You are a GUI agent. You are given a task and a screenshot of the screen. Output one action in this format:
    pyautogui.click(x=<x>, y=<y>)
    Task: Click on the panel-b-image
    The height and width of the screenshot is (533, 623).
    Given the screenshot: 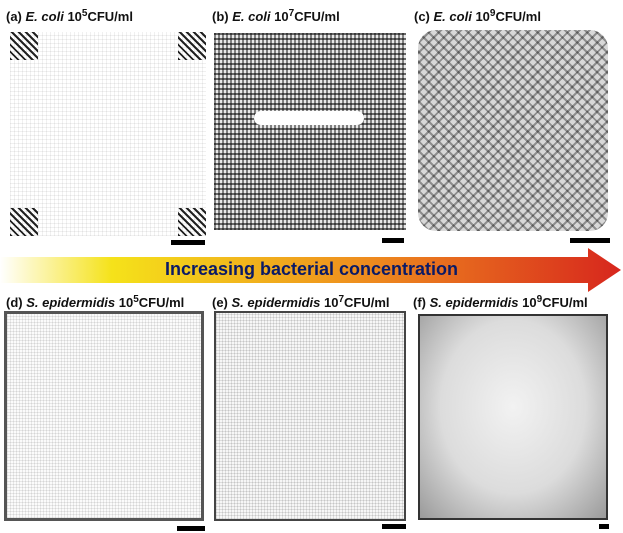 What is the action you would take?
    pyautogui.click(x=310, y=131)
    